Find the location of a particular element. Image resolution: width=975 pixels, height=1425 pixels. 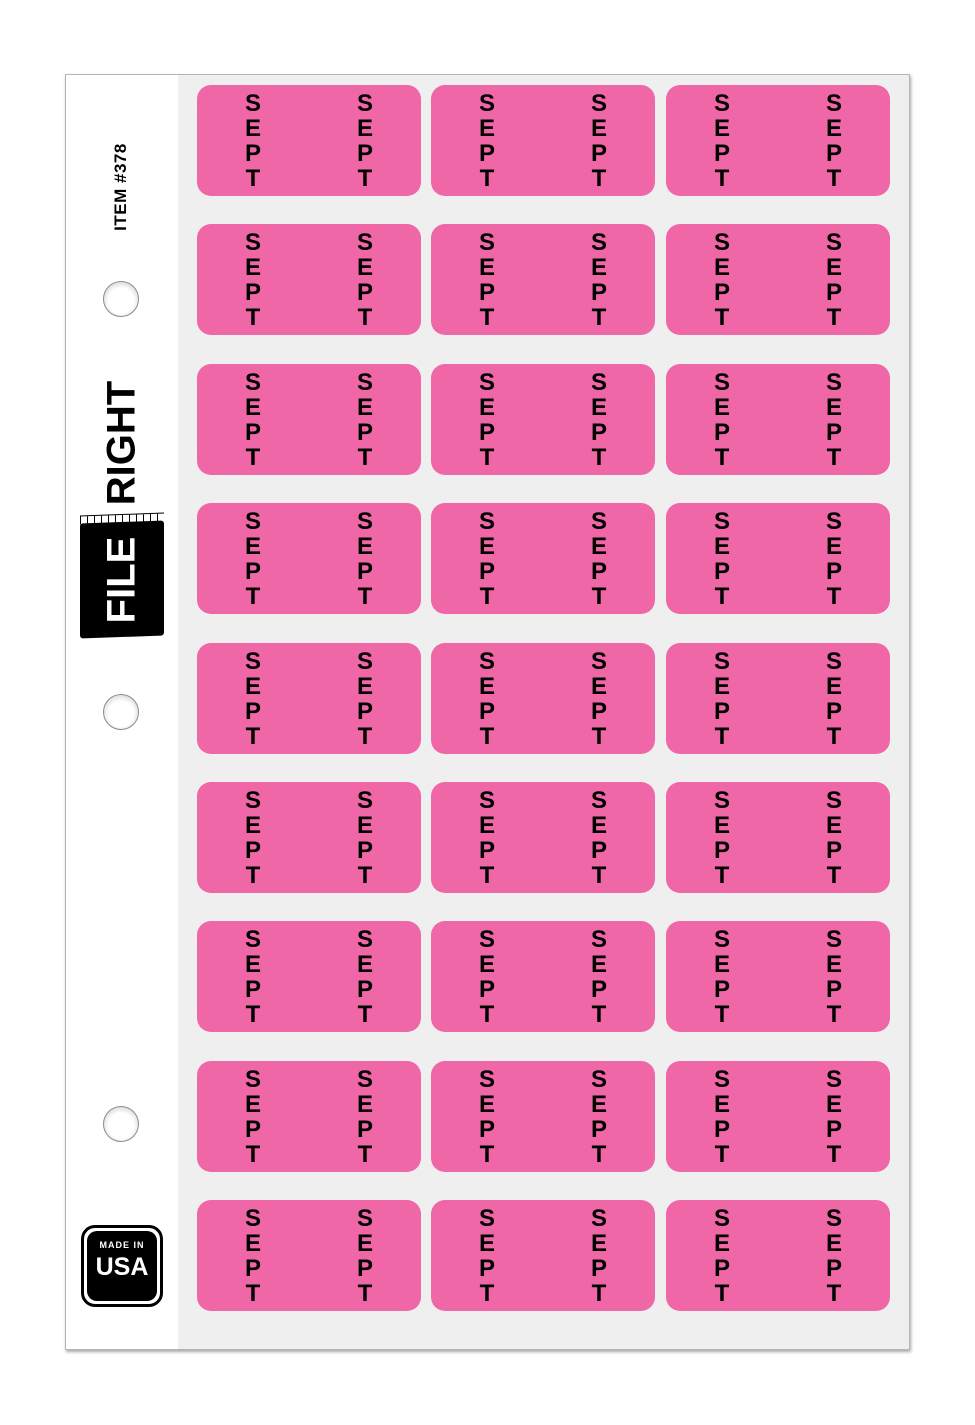

ruler-icon is located at coordinates (122, 518).